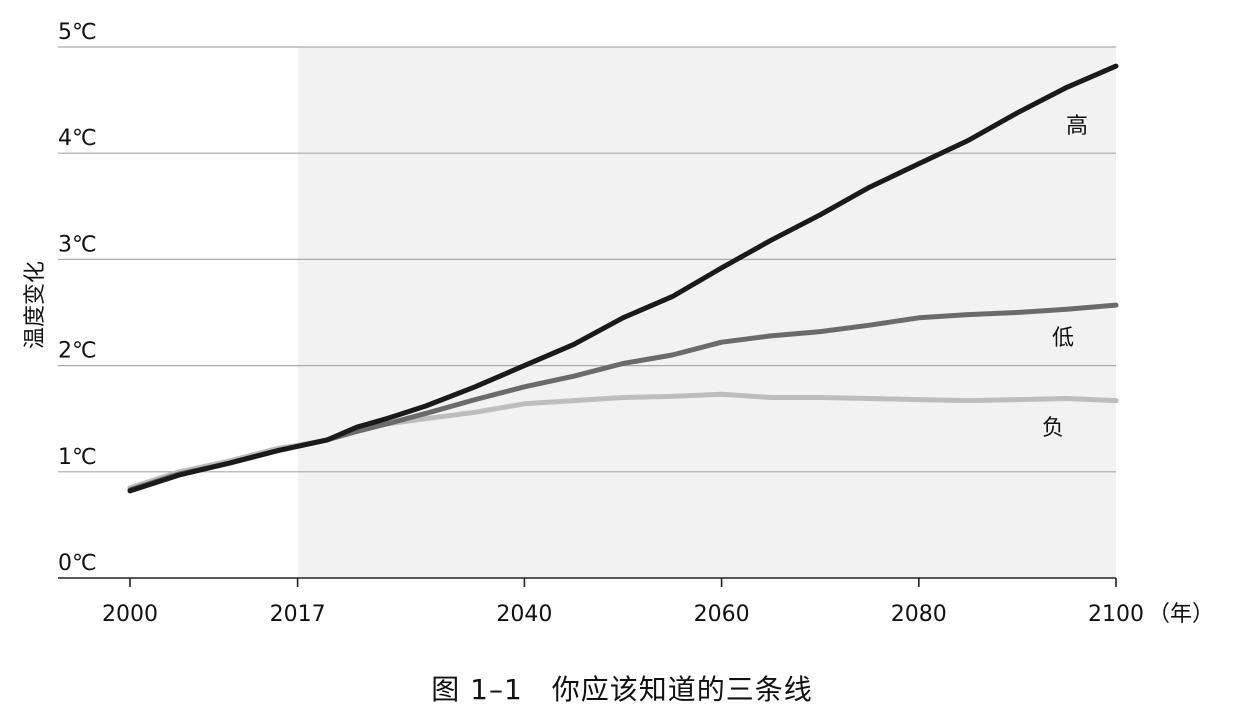 This screenshot has height=717, width=1244. What do you see at coordinates (77, 244) in the screenshot?
I see `y-tick-label: 3℃` at bounding box center [77, 244].